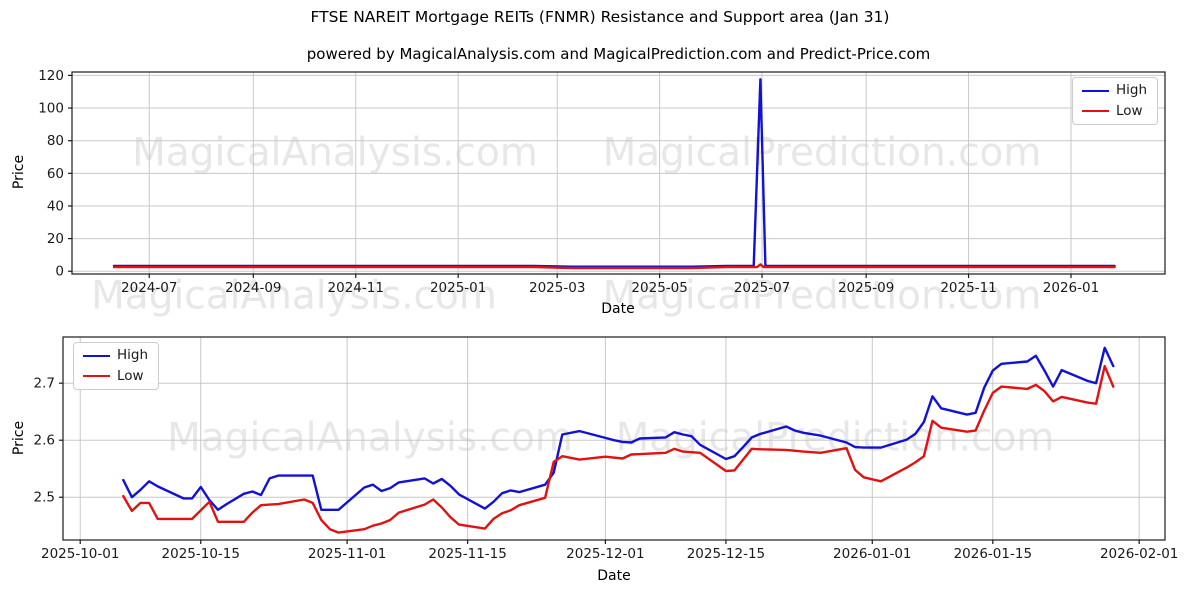  I want to click on bottom-chart-x-tick-label: 2025-12-15, so click(726, 554).